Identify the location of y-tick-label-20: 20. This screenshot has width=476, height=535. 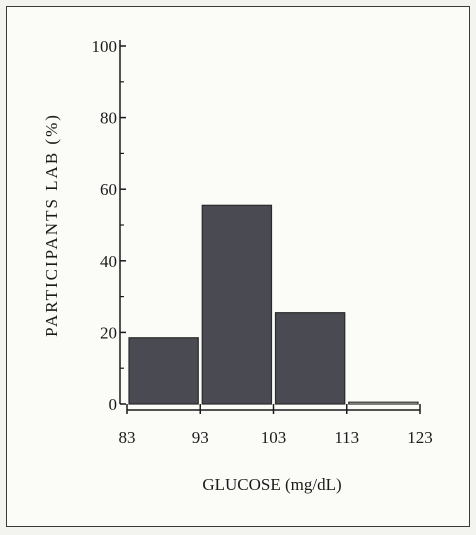
(108, 332).